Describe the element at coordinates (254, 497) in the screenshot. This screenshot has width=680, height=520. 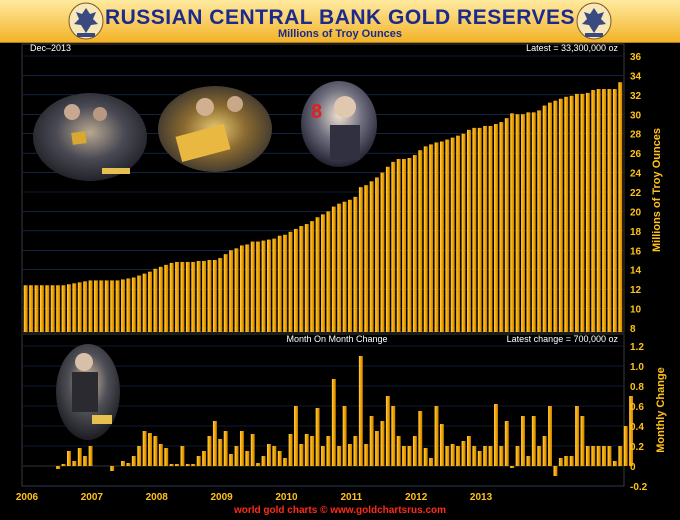
I see `x-axis-year-labels: 2006 2007 2008 2009 2010 2011 2012 2013` at that location.